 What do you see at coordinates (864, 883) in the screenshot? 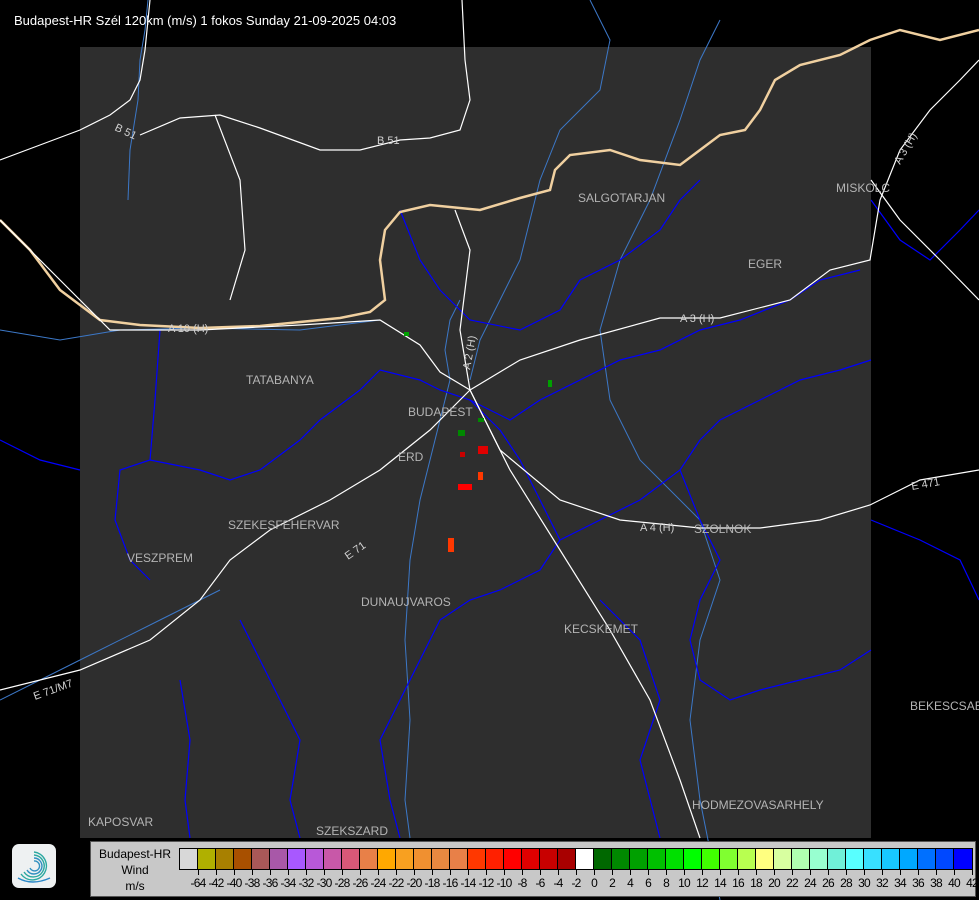
I see `legend-tick-label: 30` at bounding box center [864, 883].